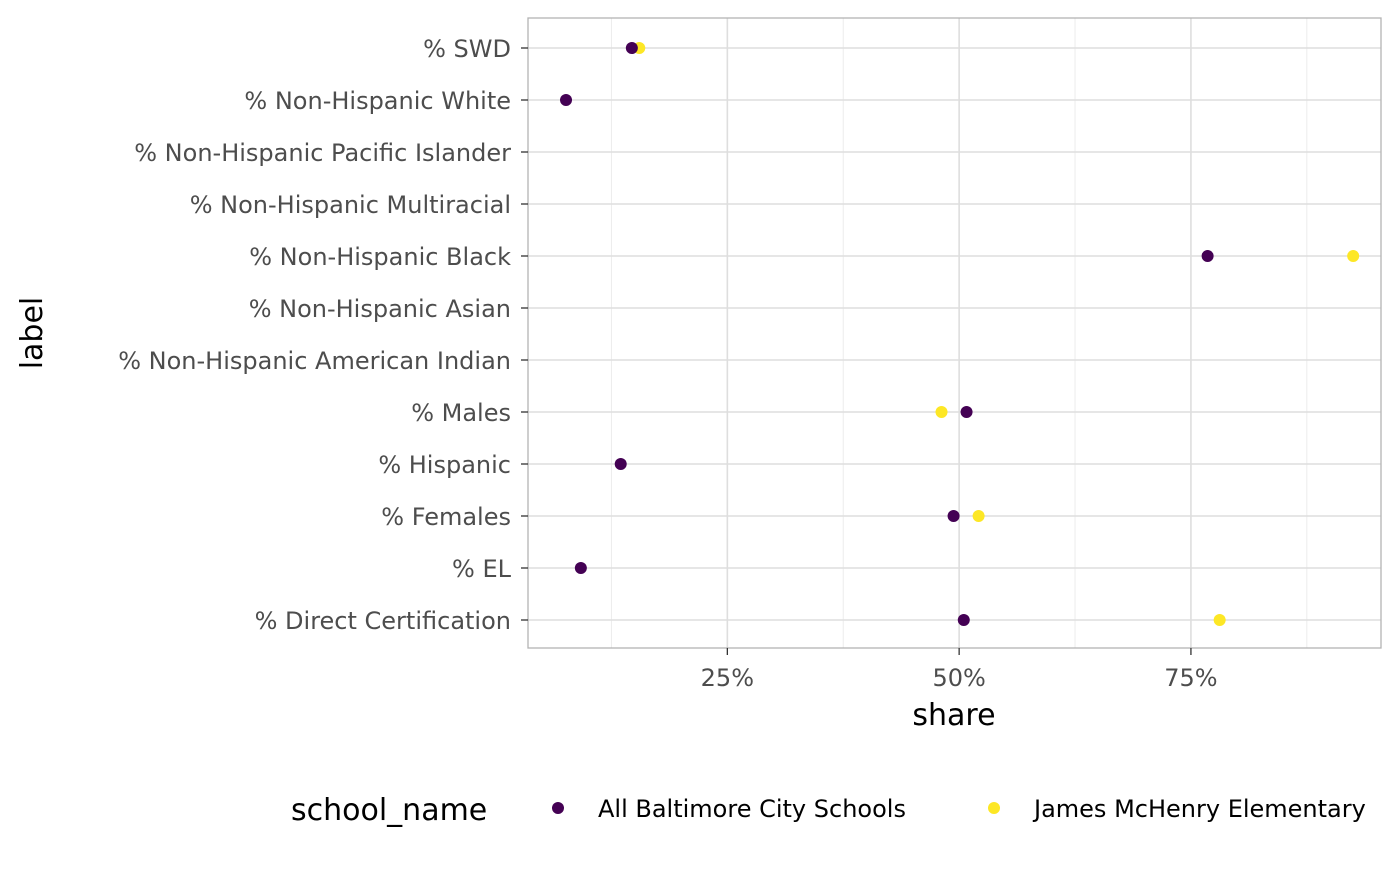 The height and width of the screenshot is (869, 1400). Describe the element at coordinates (467, 49) in the screenshot. I see `y-tick-label: % SWD` at that location.